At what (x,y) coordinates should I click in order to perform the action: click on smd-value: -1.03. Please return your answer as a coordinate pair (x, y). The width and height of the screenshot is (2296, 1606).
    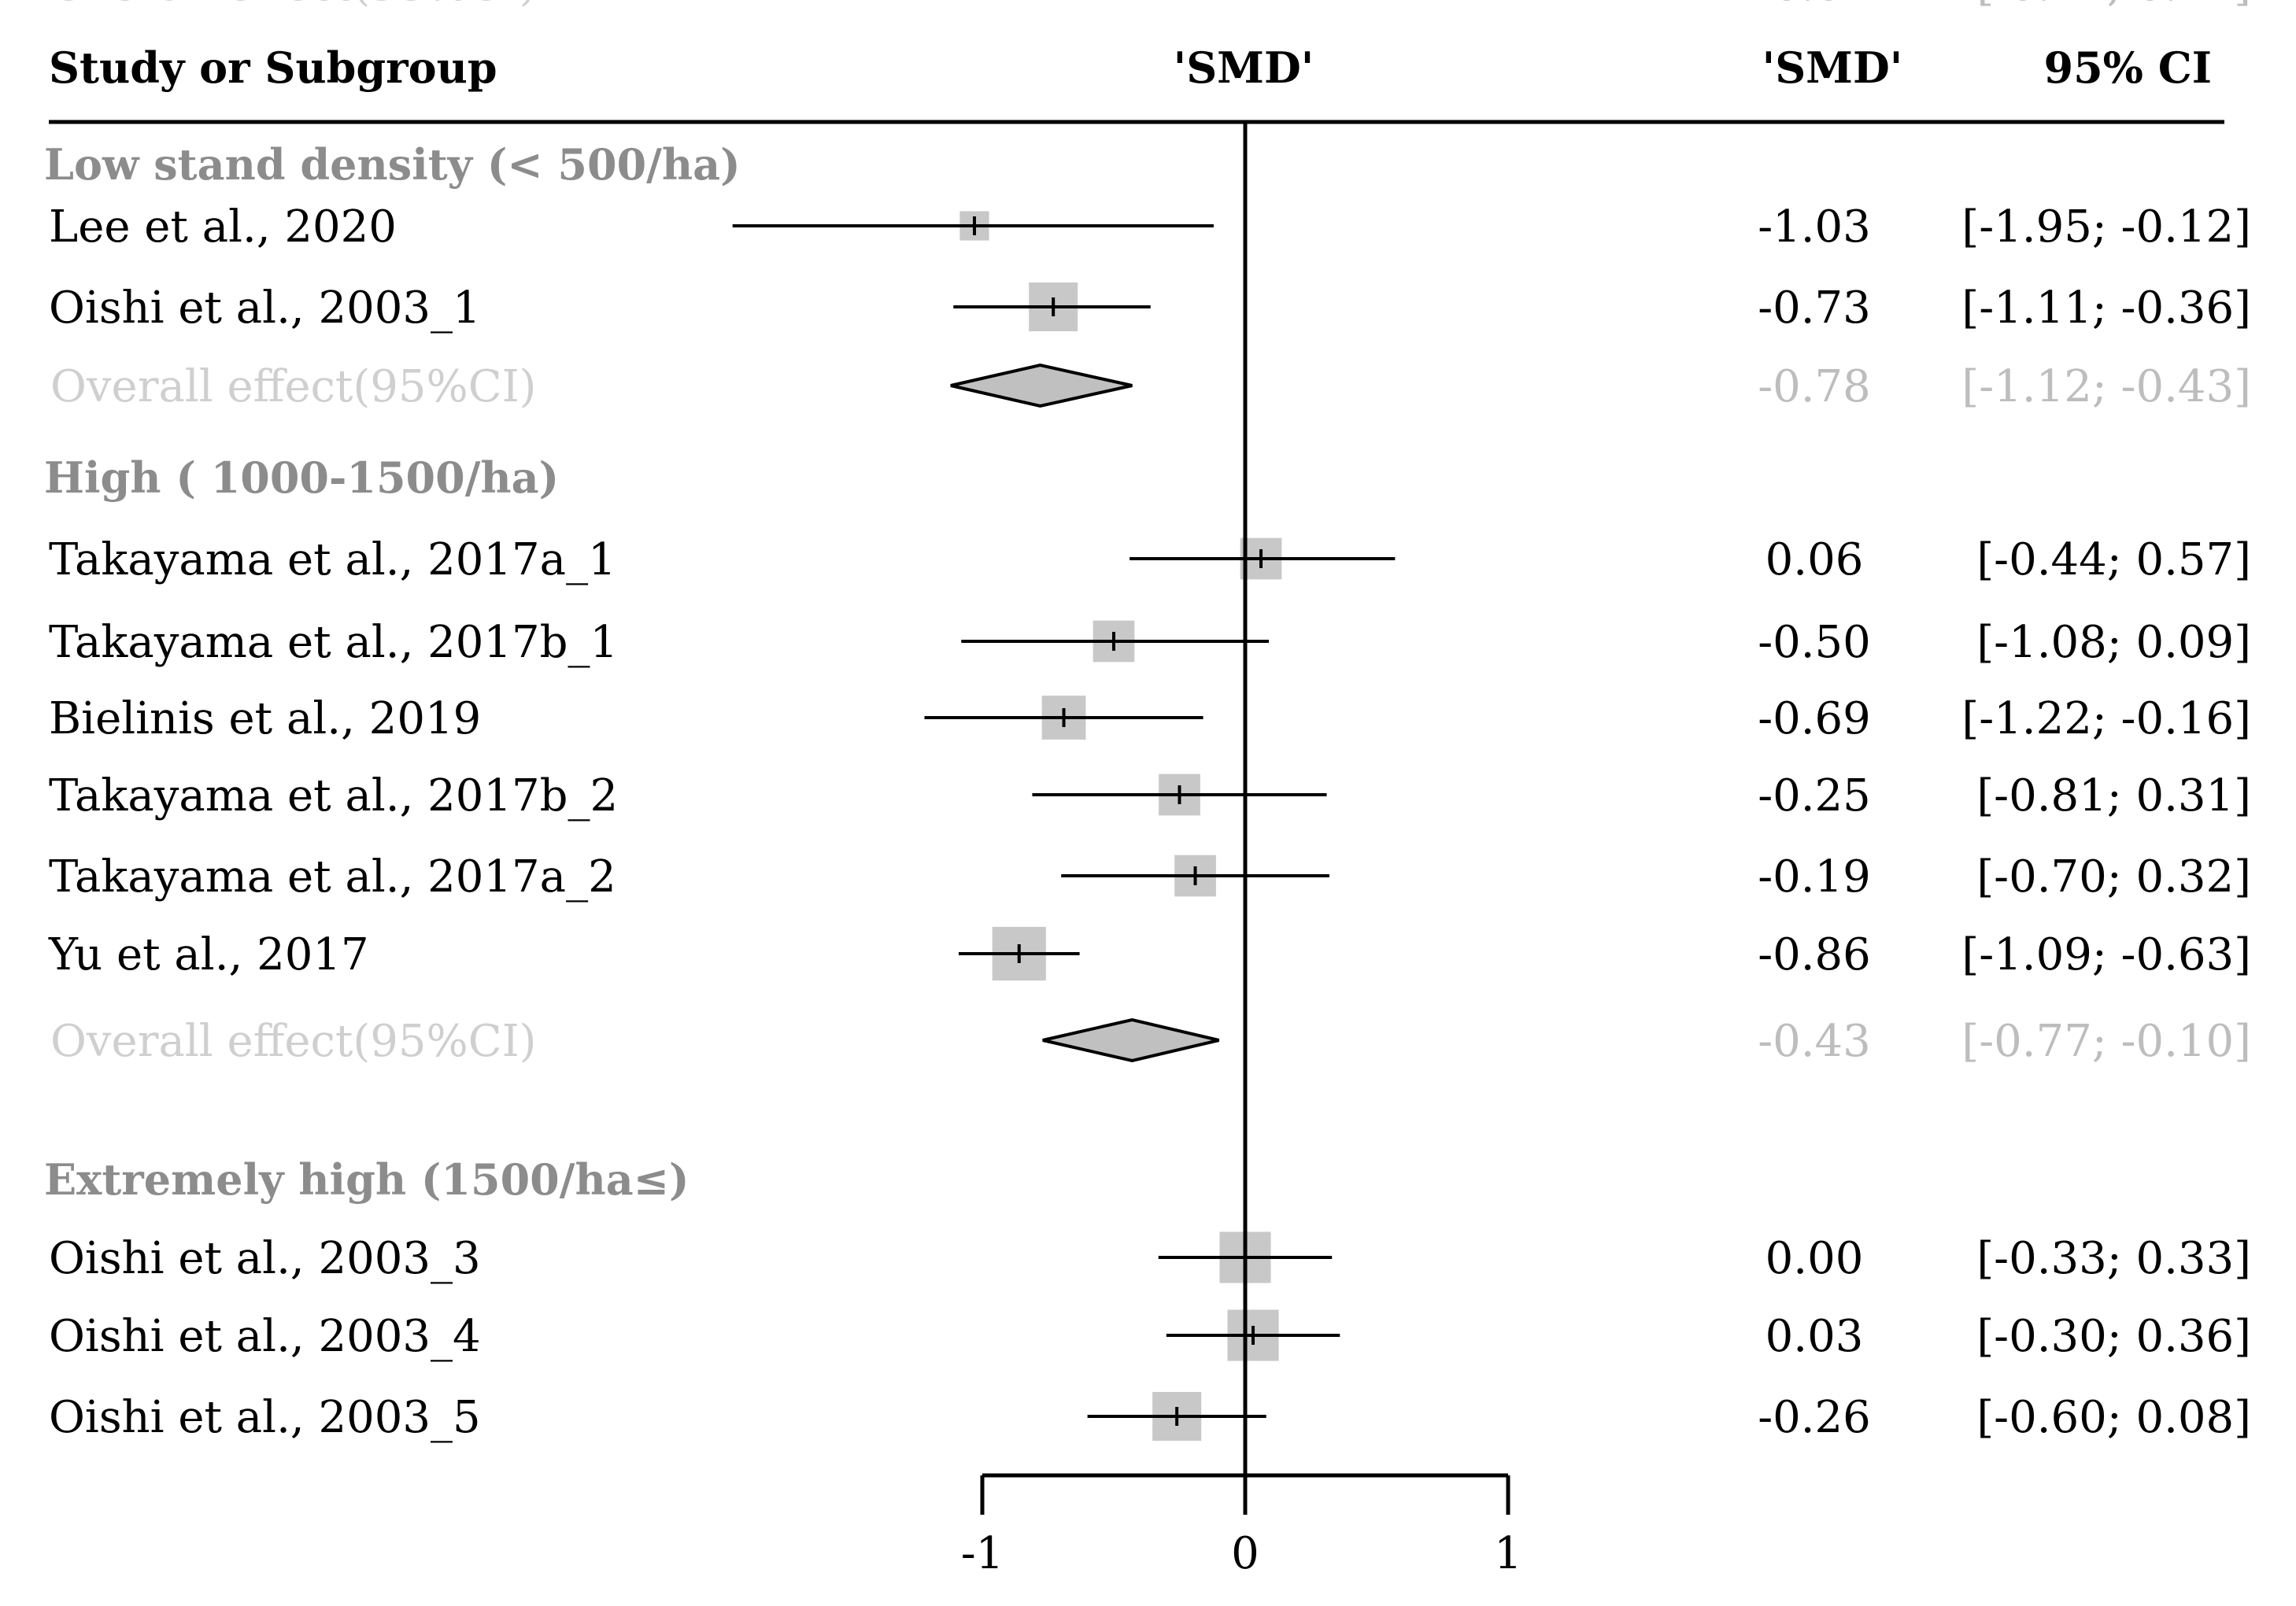
    Looking at the image, I should click on (1814, 227).